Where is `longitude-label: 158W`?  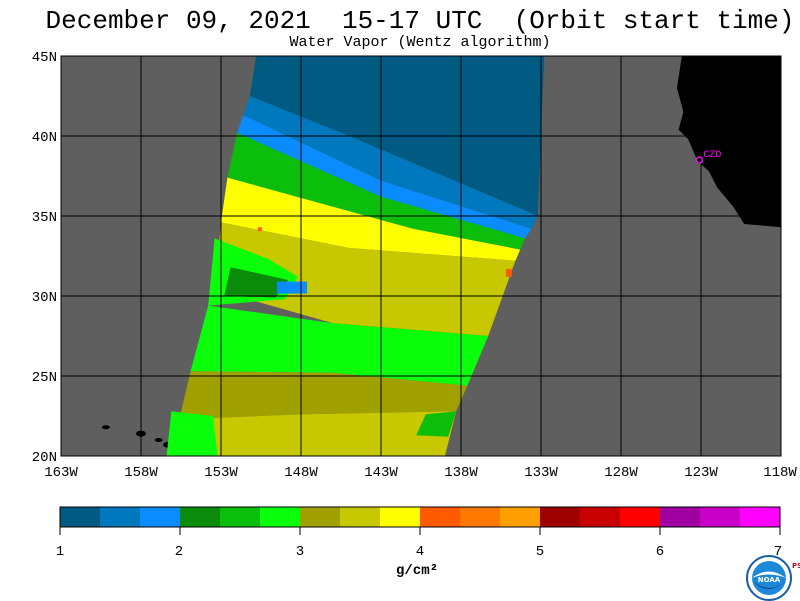 longitude-label: 158W is located at coordinates (141, 473).